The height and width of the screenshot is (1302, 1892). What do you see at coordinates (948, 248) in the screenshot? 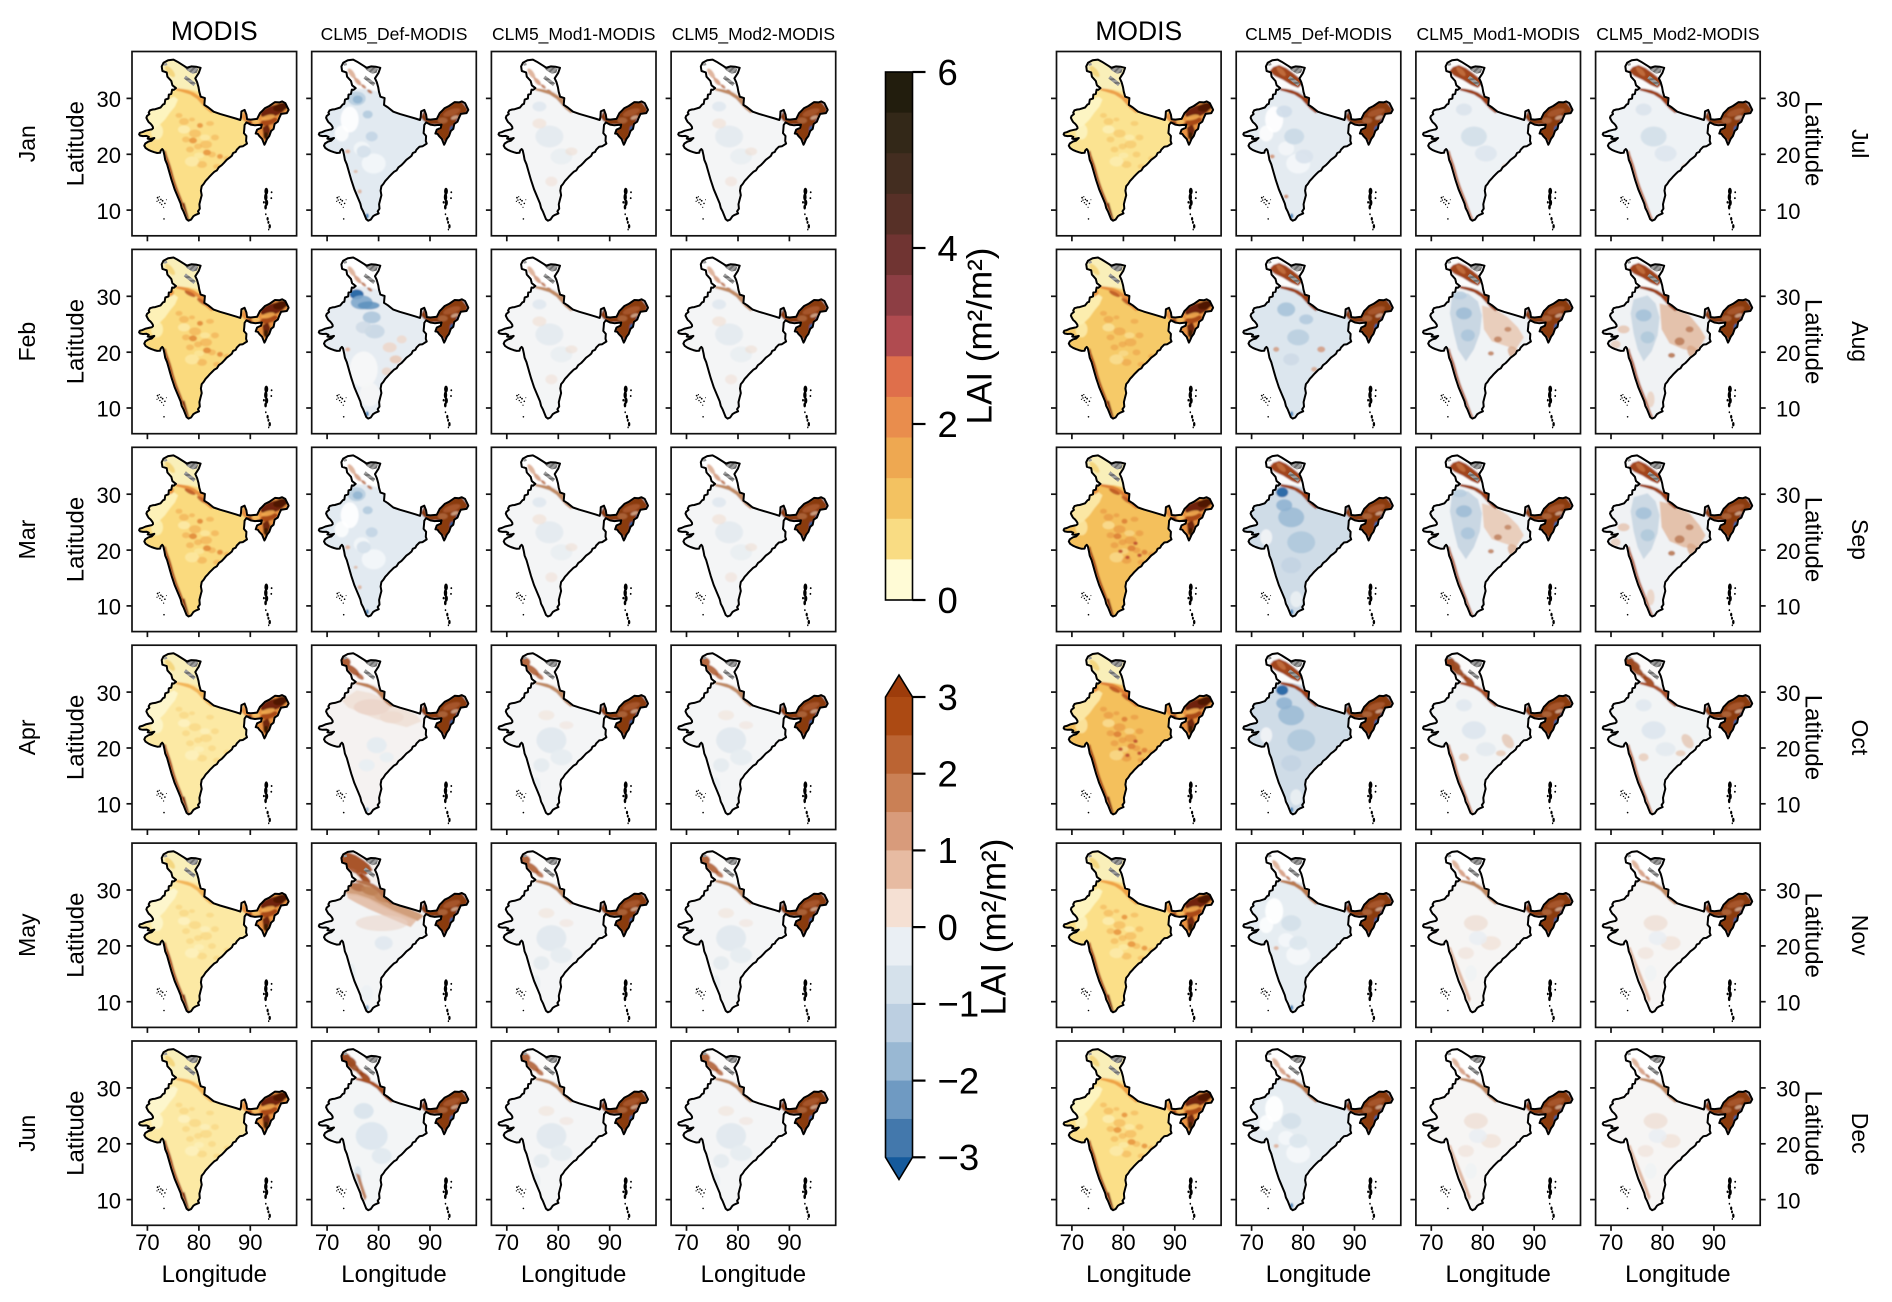
I see `svg-text: 4` at bounding box center [948, 248].